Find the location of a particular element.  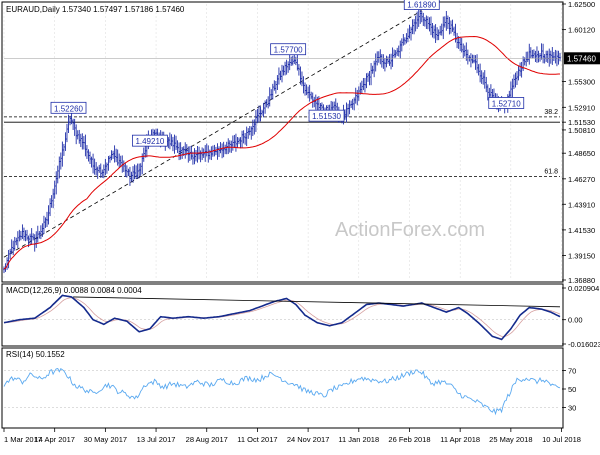

macd-trendline is located at coordinates (317, 302).